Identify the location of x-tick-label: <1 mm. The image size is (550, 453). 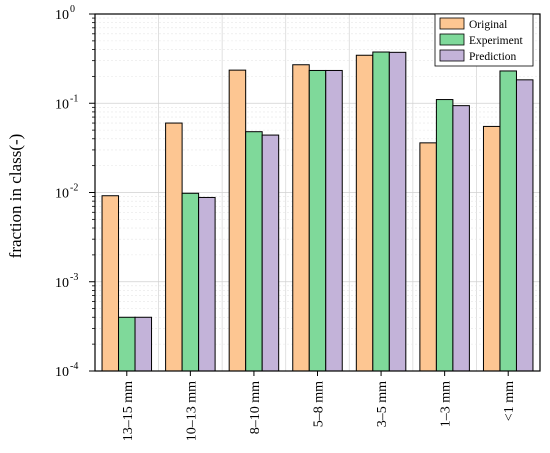
(509, 401).